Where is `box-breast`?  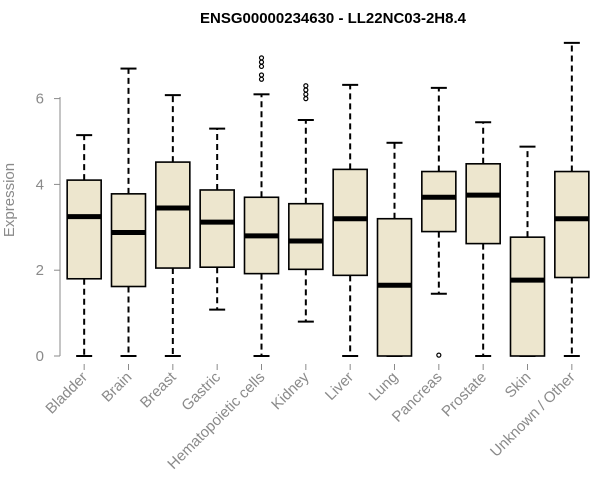 box-breast is located at coordinates (173, 225).